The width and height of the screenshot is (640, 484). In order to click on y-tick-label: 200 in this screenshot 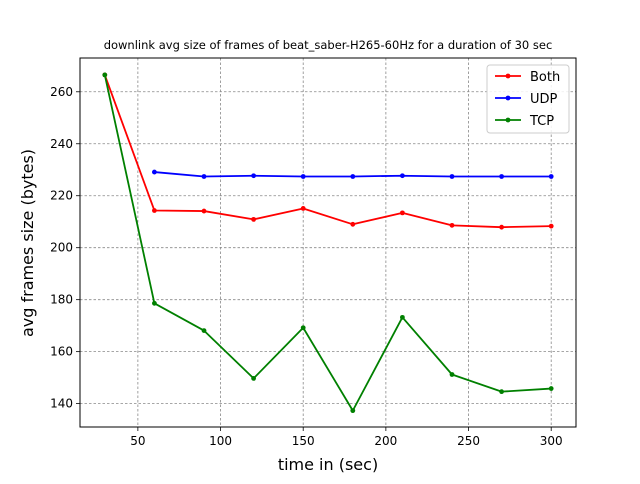, I will do `click(61, 248)`.